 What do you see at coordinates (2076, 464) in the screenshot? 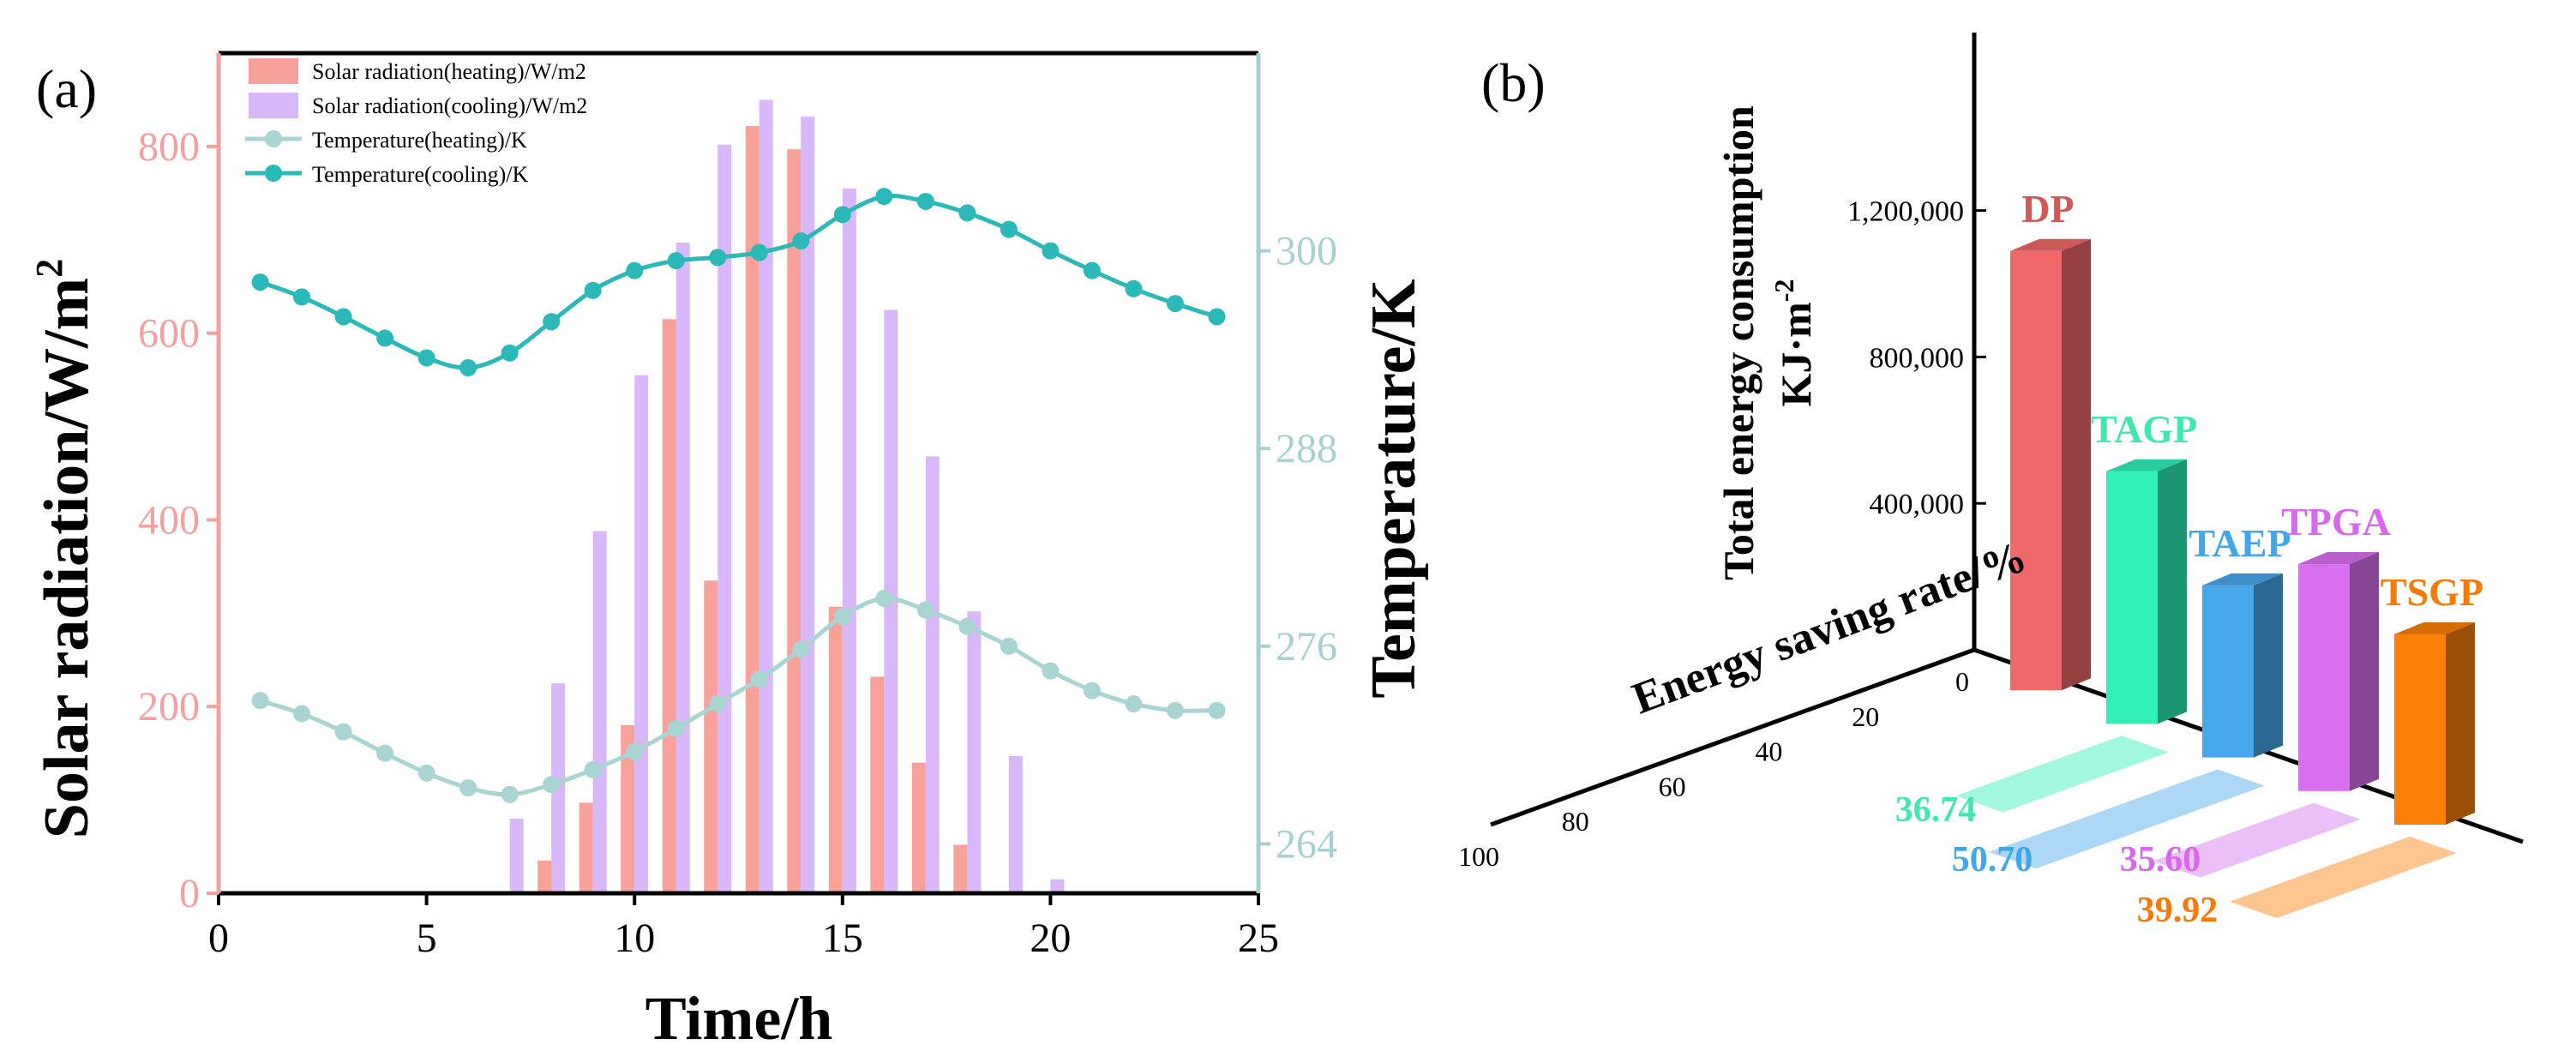
I see `energy-bar-DP-side` at bounding box center [2076, 464].